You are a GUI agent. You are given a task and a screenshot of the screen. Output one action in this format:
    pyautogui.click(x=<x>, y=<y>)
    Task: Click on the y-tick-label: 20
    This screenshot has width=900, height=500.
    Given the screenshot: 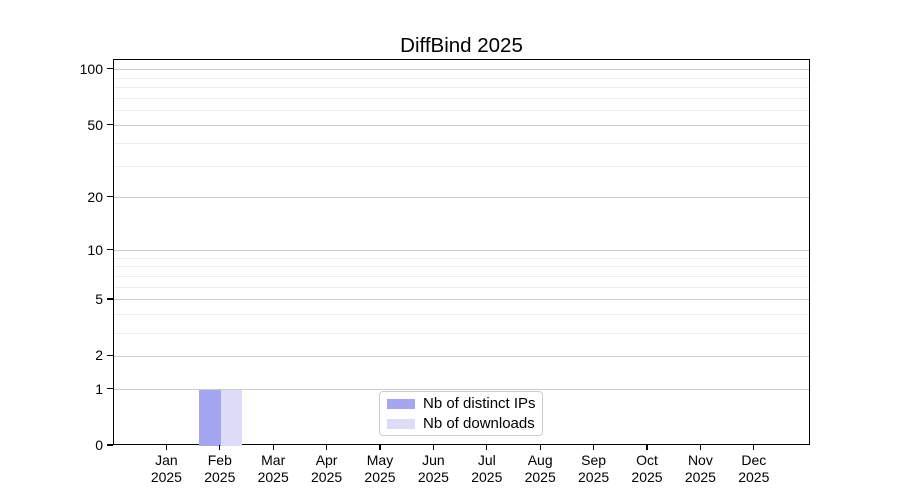 What is the action you would take?
    pyautogui.click(x=95, y=196)
    